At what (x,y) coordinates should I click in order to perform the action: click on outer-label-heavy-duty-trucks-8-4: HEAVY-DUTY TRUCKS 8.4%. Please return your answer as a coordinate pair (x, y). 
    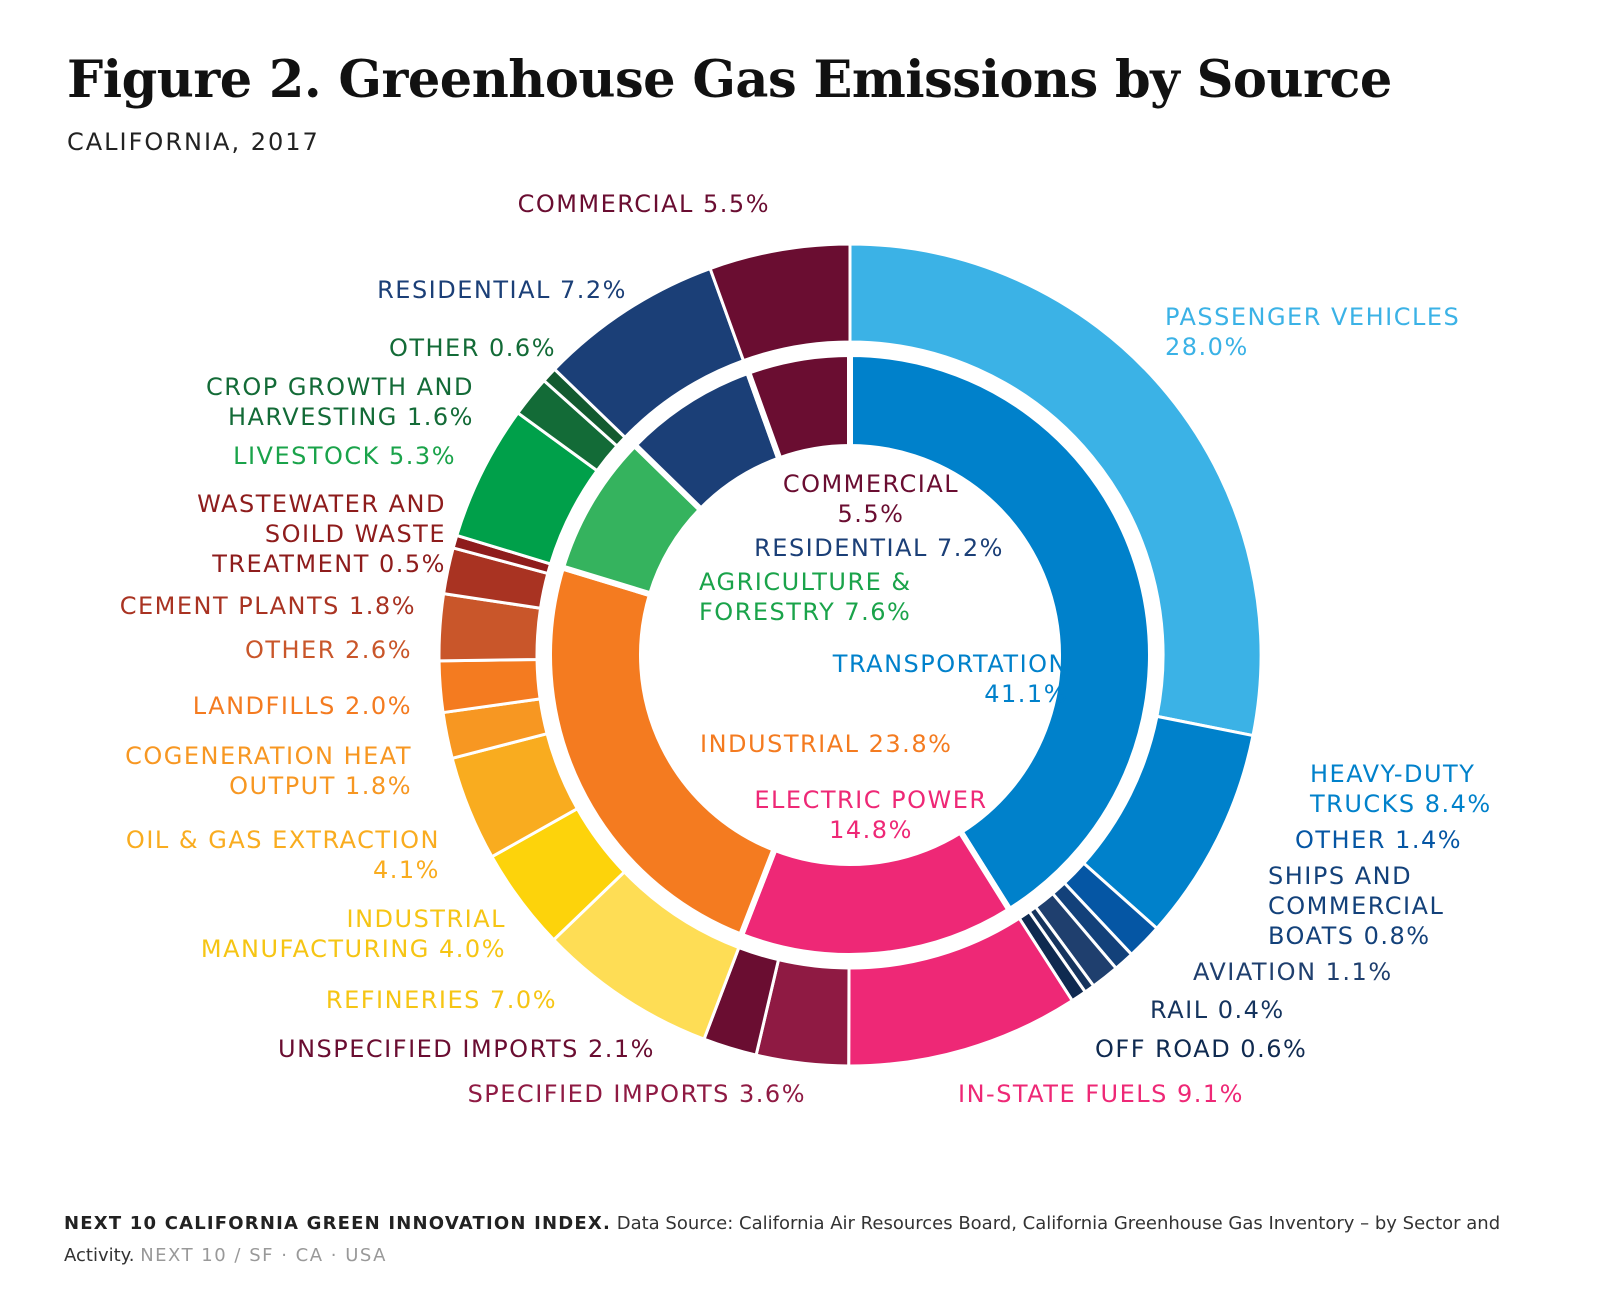
    Looking at the image, I should click on (1400, 789).